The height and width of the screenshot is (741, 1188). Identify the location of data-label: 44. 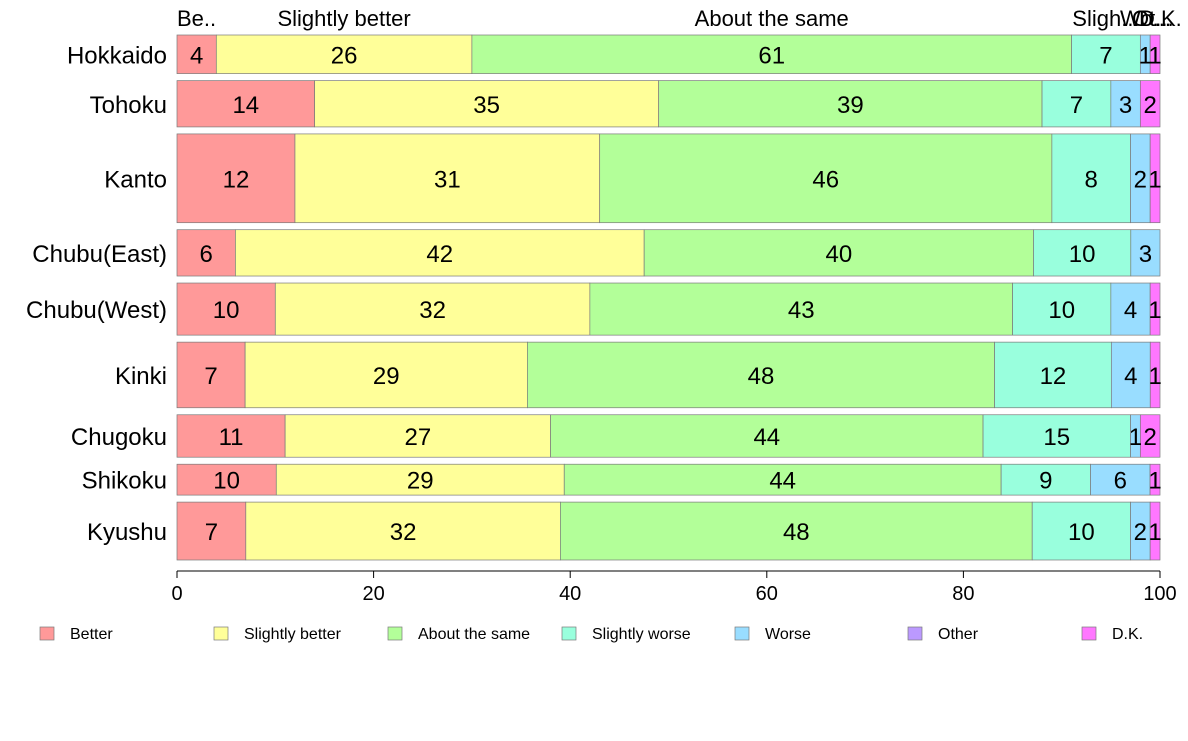
(782, 481).